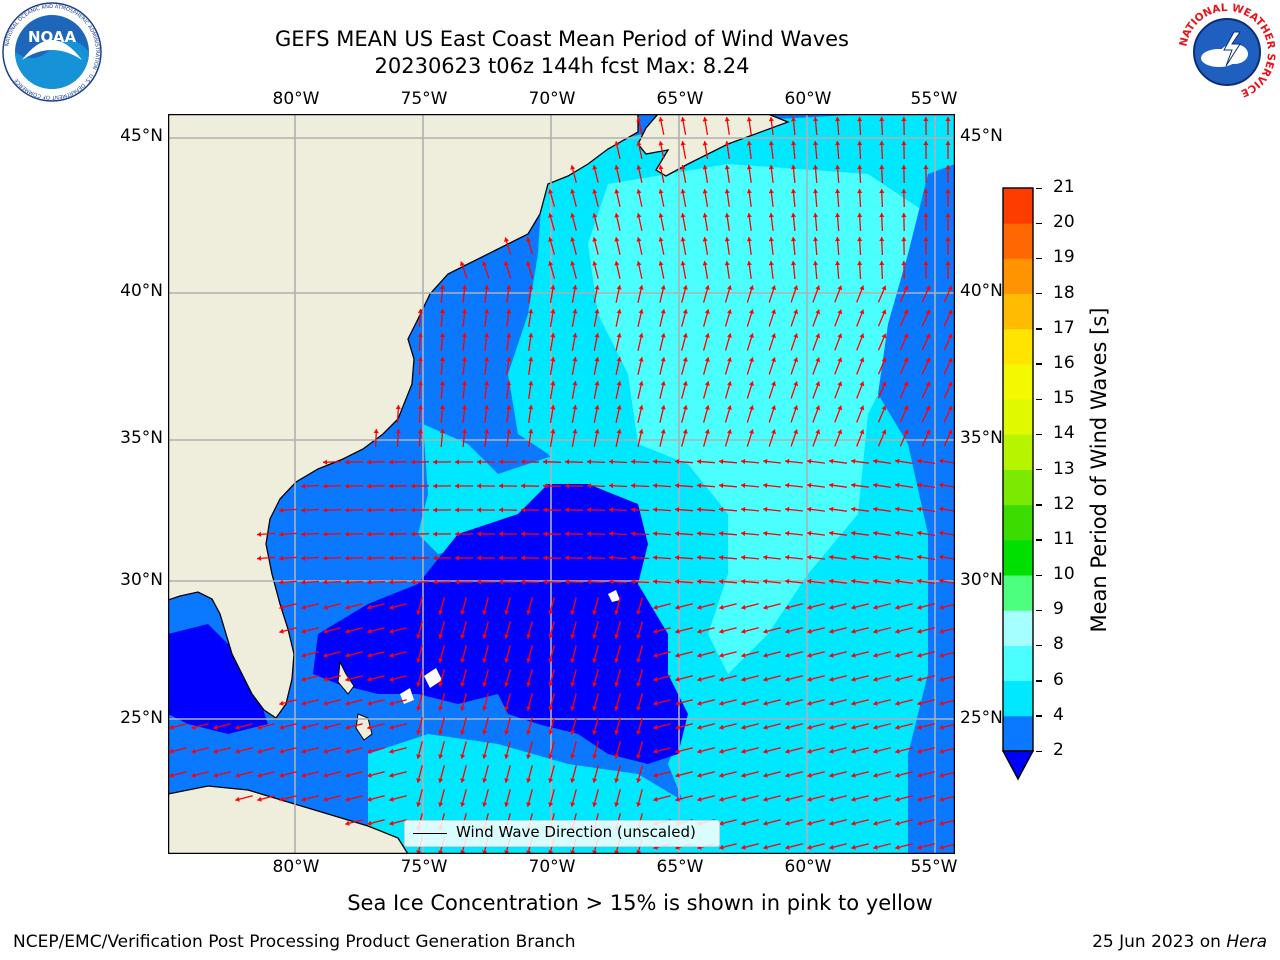  Describe the element at coordinates (562, 833) in the screenshot. I see `map-legend: Wind Wave Direction (unscaled)` at that location.